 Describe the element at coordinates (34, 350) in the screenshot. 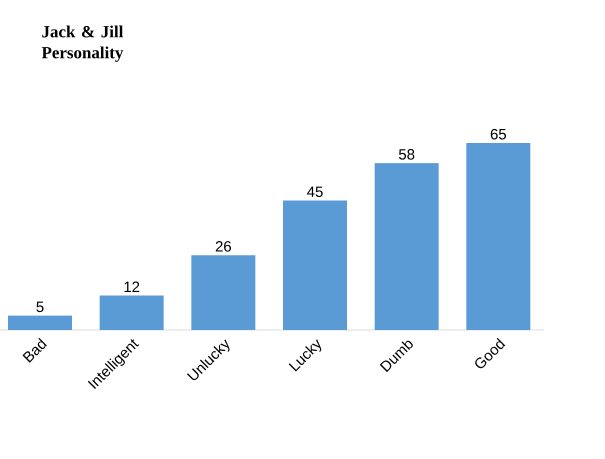

I see `x-tick-label: Bad` at that location.